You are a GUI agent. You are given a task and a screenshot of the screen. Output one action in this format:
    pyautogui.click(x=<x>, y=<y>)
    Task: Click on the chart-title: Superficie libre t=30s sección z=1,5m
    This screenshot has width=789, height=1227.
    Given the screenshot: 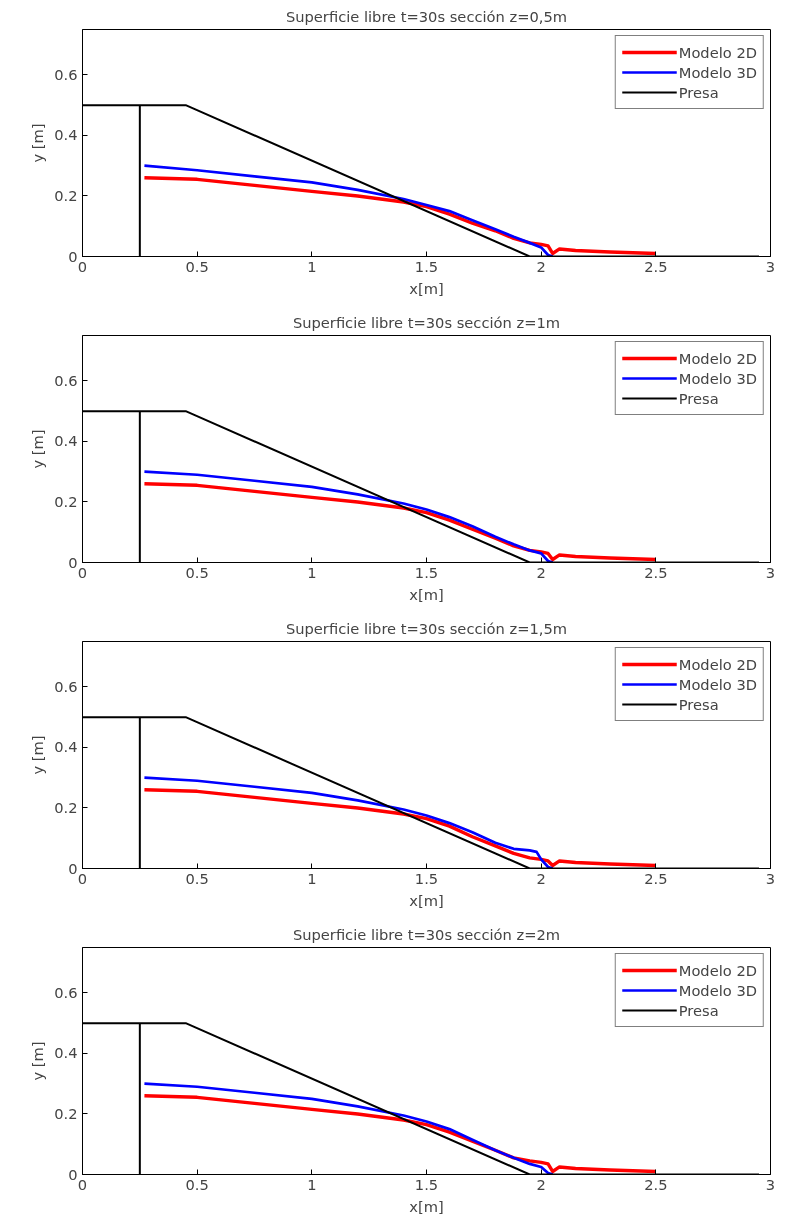 What is the action you would take?
    pyautogui.click(x=426, y=628)
    